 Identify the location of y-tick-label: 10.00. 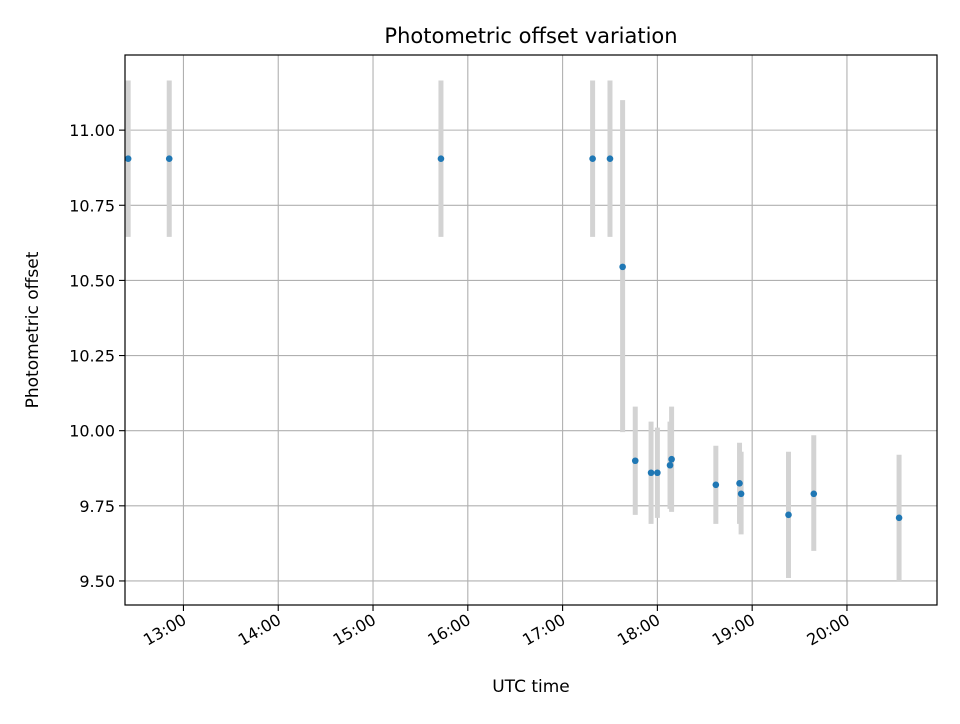
(92, 431).